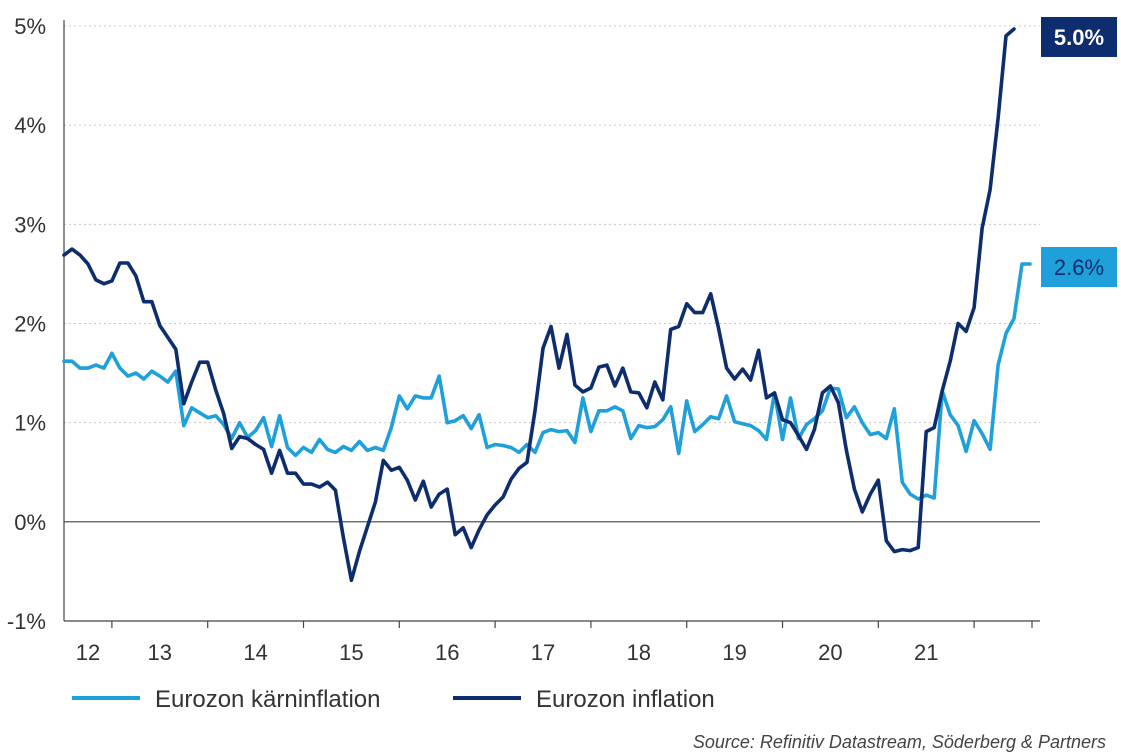 This screenshot has height=756, width=1121. What do you see at coordinates (734, 652) in the screenshot?
I see `x-tick-label: 19` at bounding box center [734, 652].